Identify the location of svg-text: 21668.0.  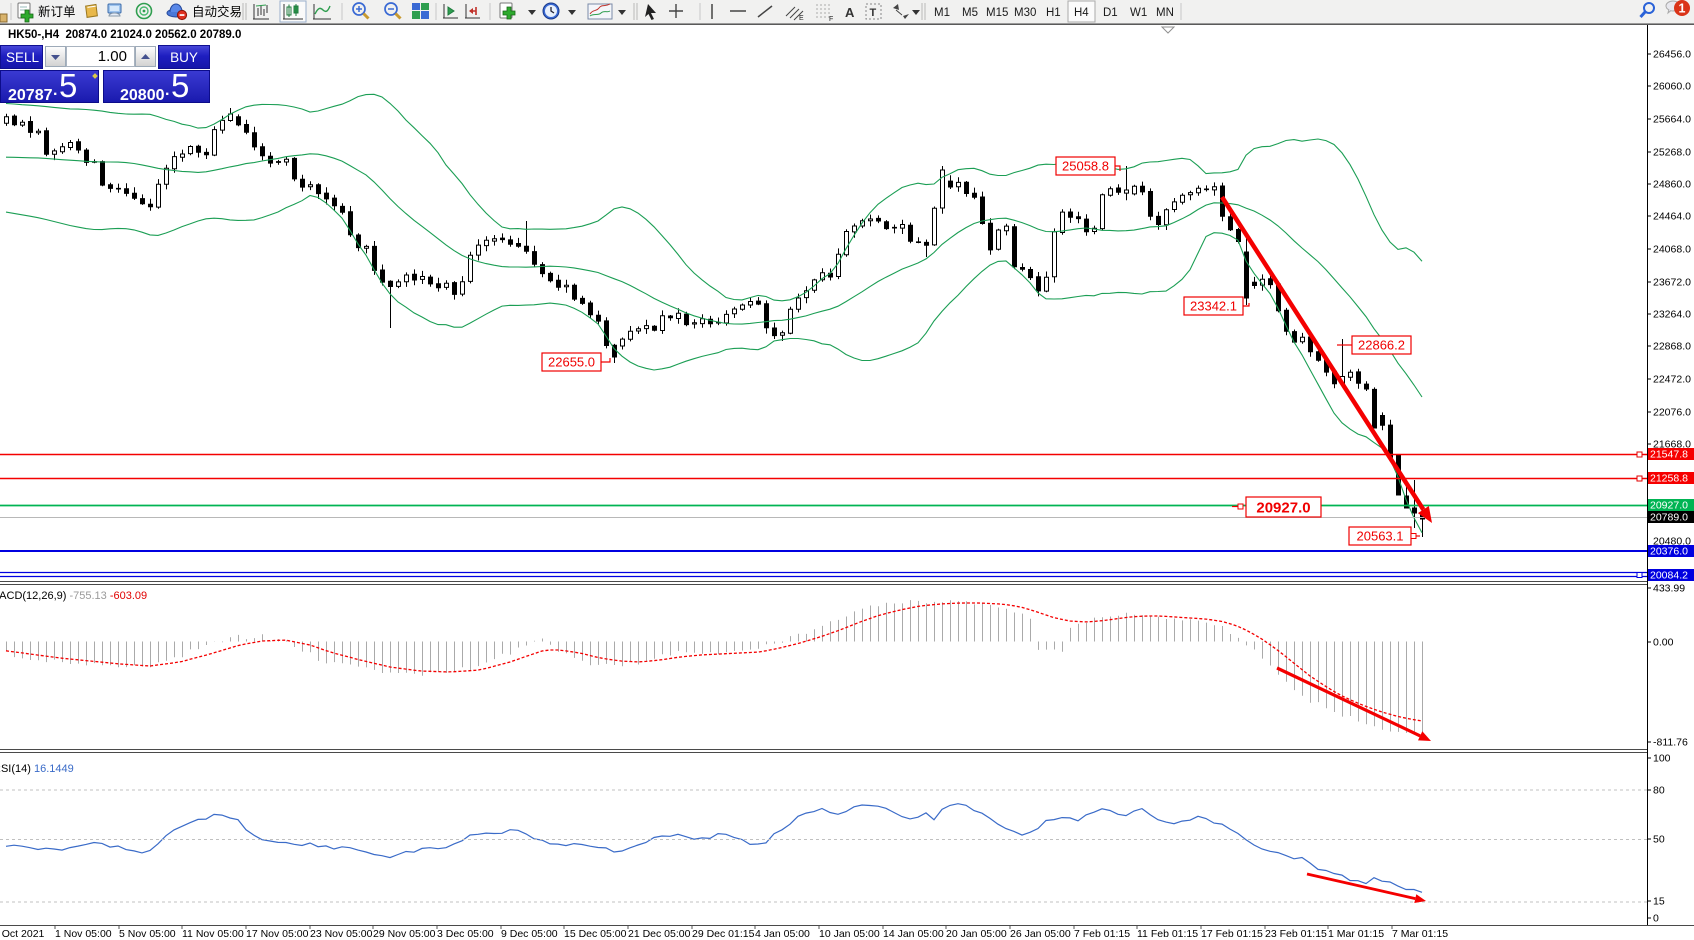
(1672, 445).